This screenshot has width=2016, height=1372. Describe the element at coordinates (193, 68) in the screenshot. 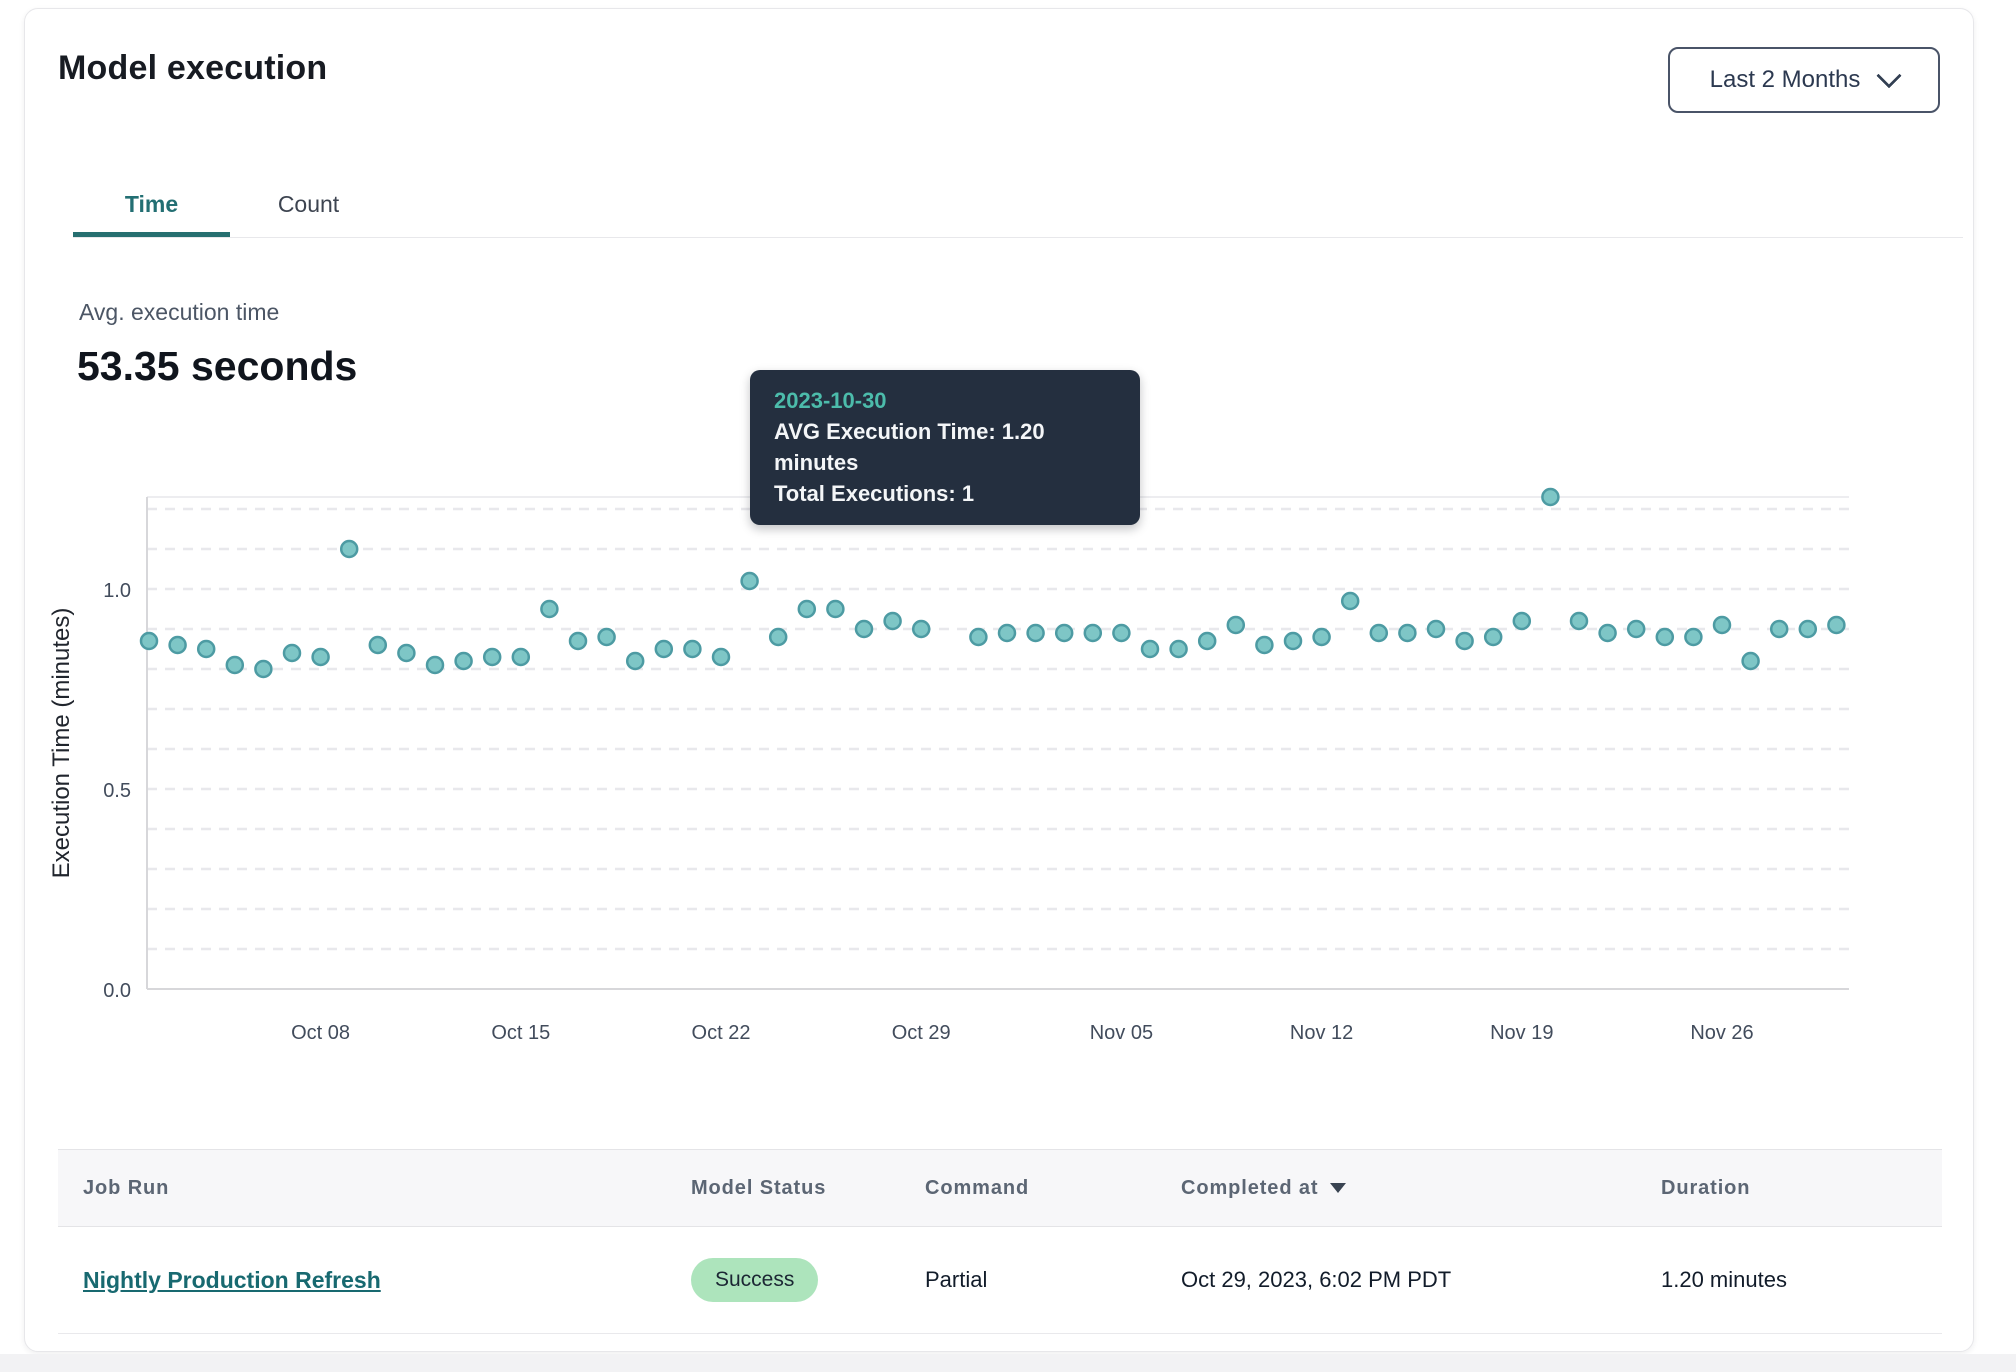

I see `page-title: Model execution` at that location.